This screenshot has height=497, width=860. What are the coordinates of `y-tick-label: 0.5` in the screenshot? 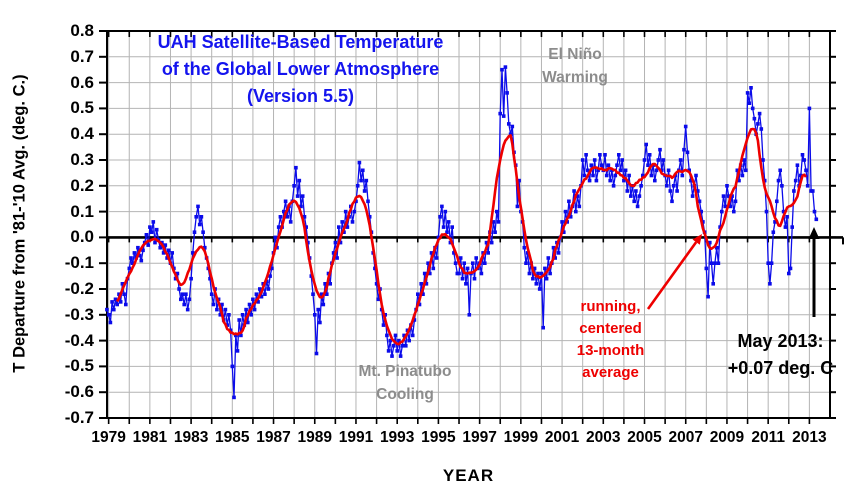 It's located at (82, 108).